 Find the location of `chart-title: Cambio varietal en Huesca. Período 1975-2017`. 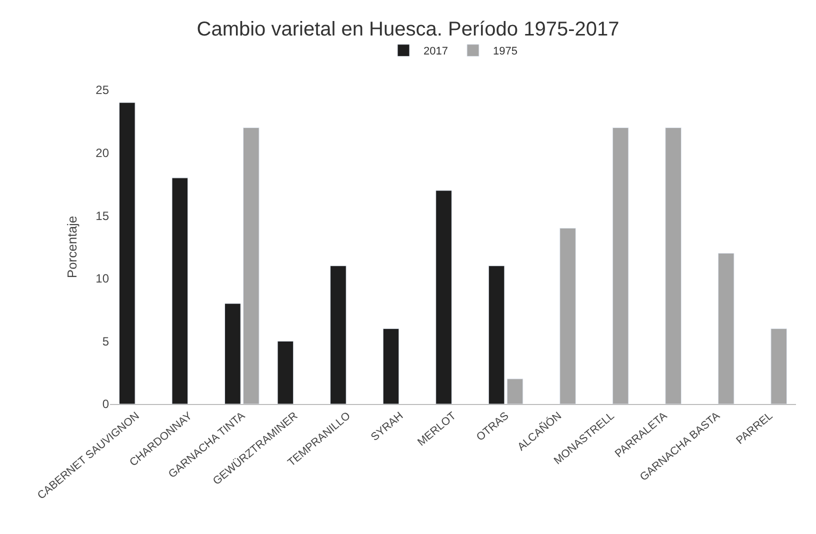

chart-title: Cambio varietal en Huesca. Período 1975-2017 is located at coordinates (408, 29).